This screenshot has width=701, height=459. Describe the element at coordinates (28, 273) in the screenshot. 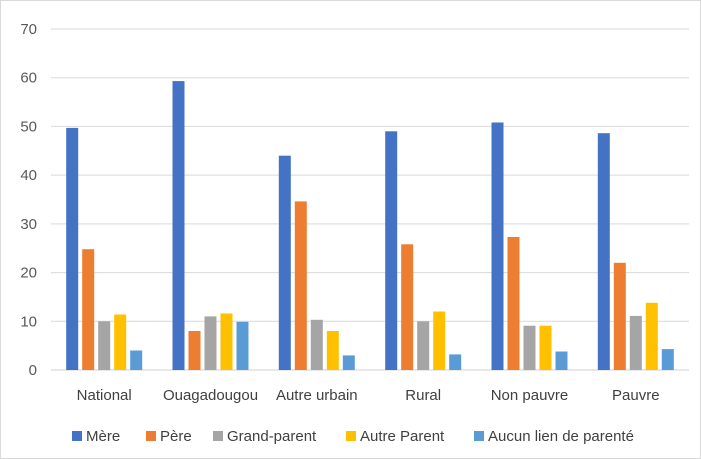

I see `y-tick-label: 20` at that location.